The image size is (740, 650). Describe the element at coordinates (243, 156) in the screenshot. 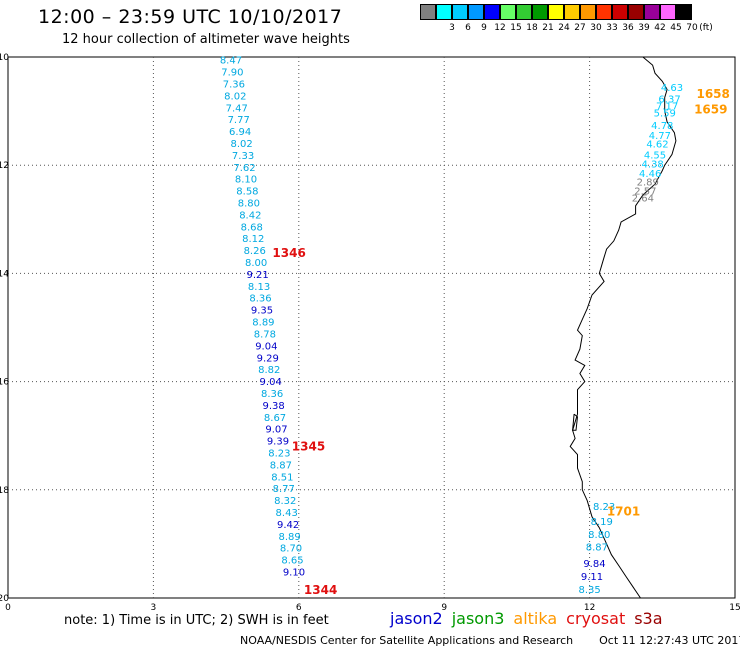

I see `wave-height-value: 7.33` at that location.